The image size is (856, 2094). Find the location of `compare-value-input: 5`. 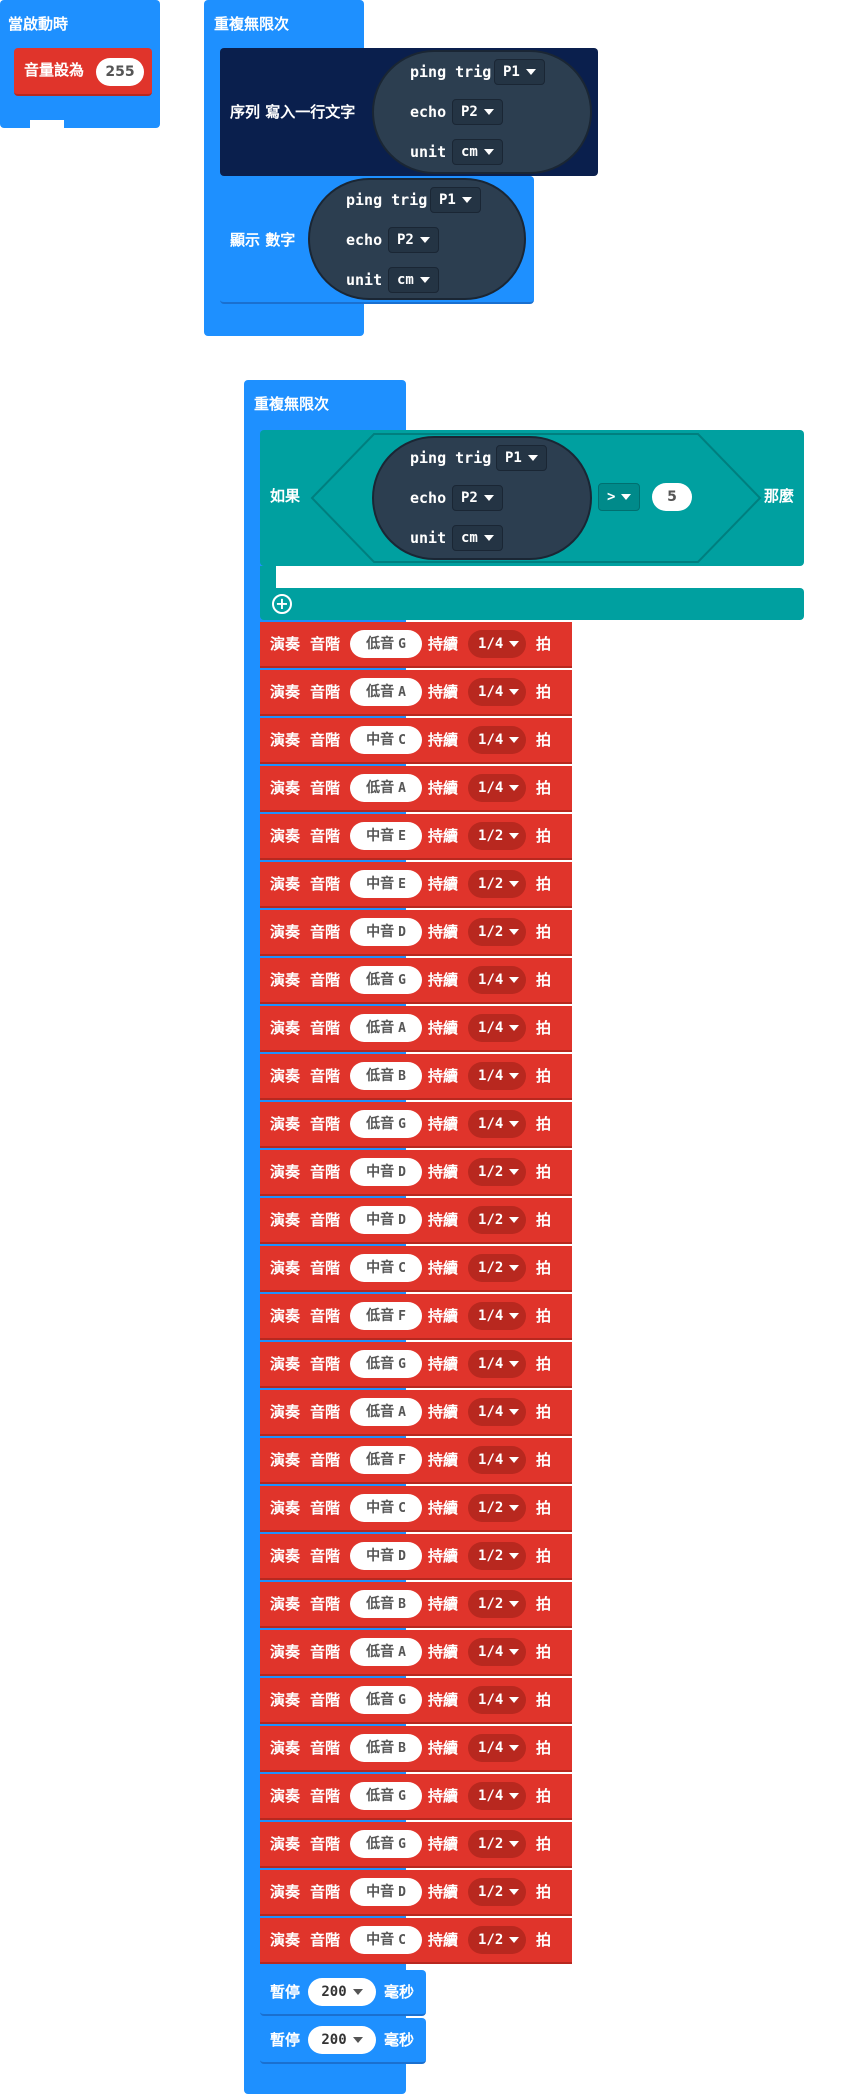

compare-value-input: 5 is located at coordinates (672, 497).